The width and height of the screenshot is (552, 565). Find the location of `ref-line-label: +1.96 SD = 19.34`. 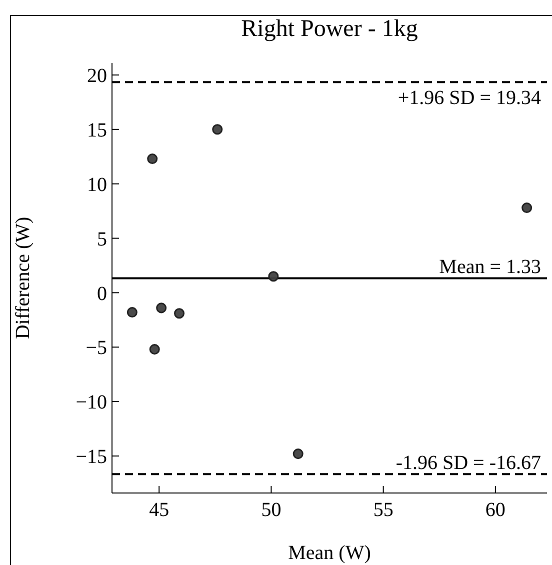

ref-line-label: +1.96 SD = 19.34 is located at coordinates (469, 98).